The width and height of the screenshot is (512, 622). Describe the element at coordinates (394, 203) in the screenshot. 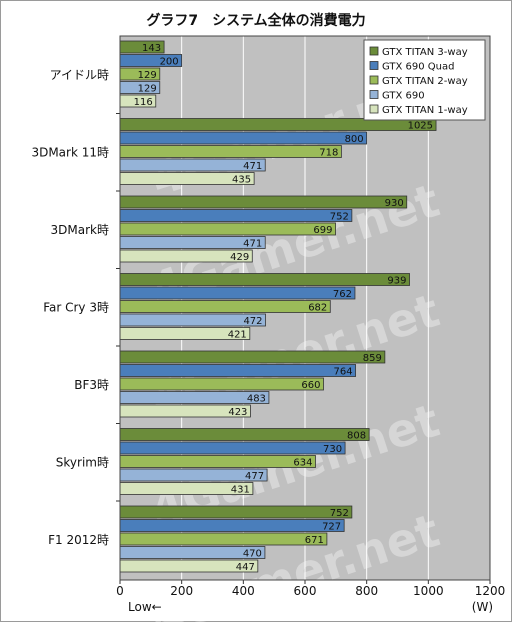

I see `bar-value-label: 930` at that location.